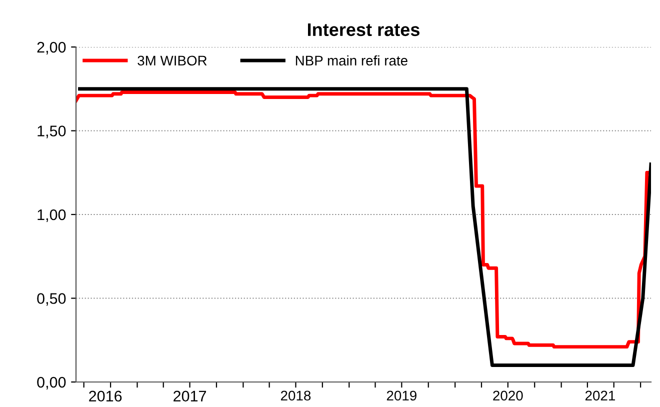  Describe the element at coordinates (508, 395) in the screenshot. I see `x-tick-label: 2020` at that location.